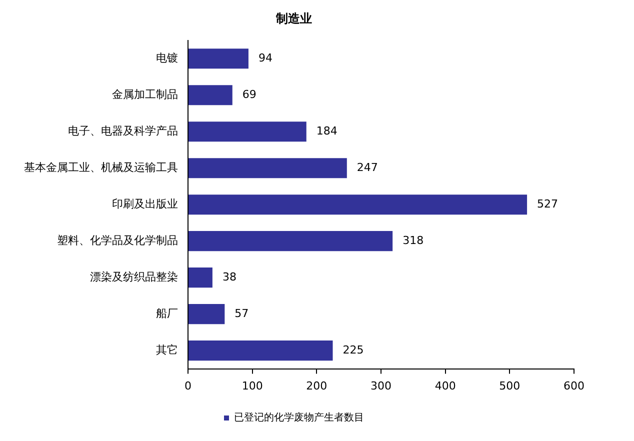 This screenshot has height=441, width=634. Describe the element at coordinates (353, 349) in the screenshot. I see `data-label: 225` at that location.